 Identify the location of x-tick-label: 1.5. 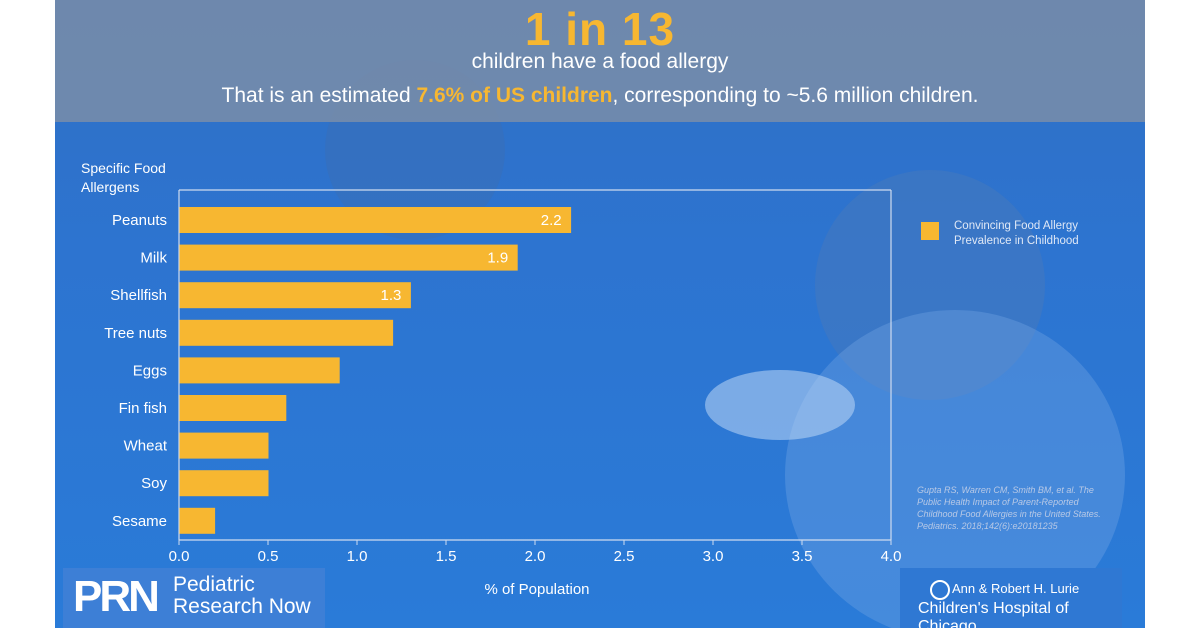
(446, 556).